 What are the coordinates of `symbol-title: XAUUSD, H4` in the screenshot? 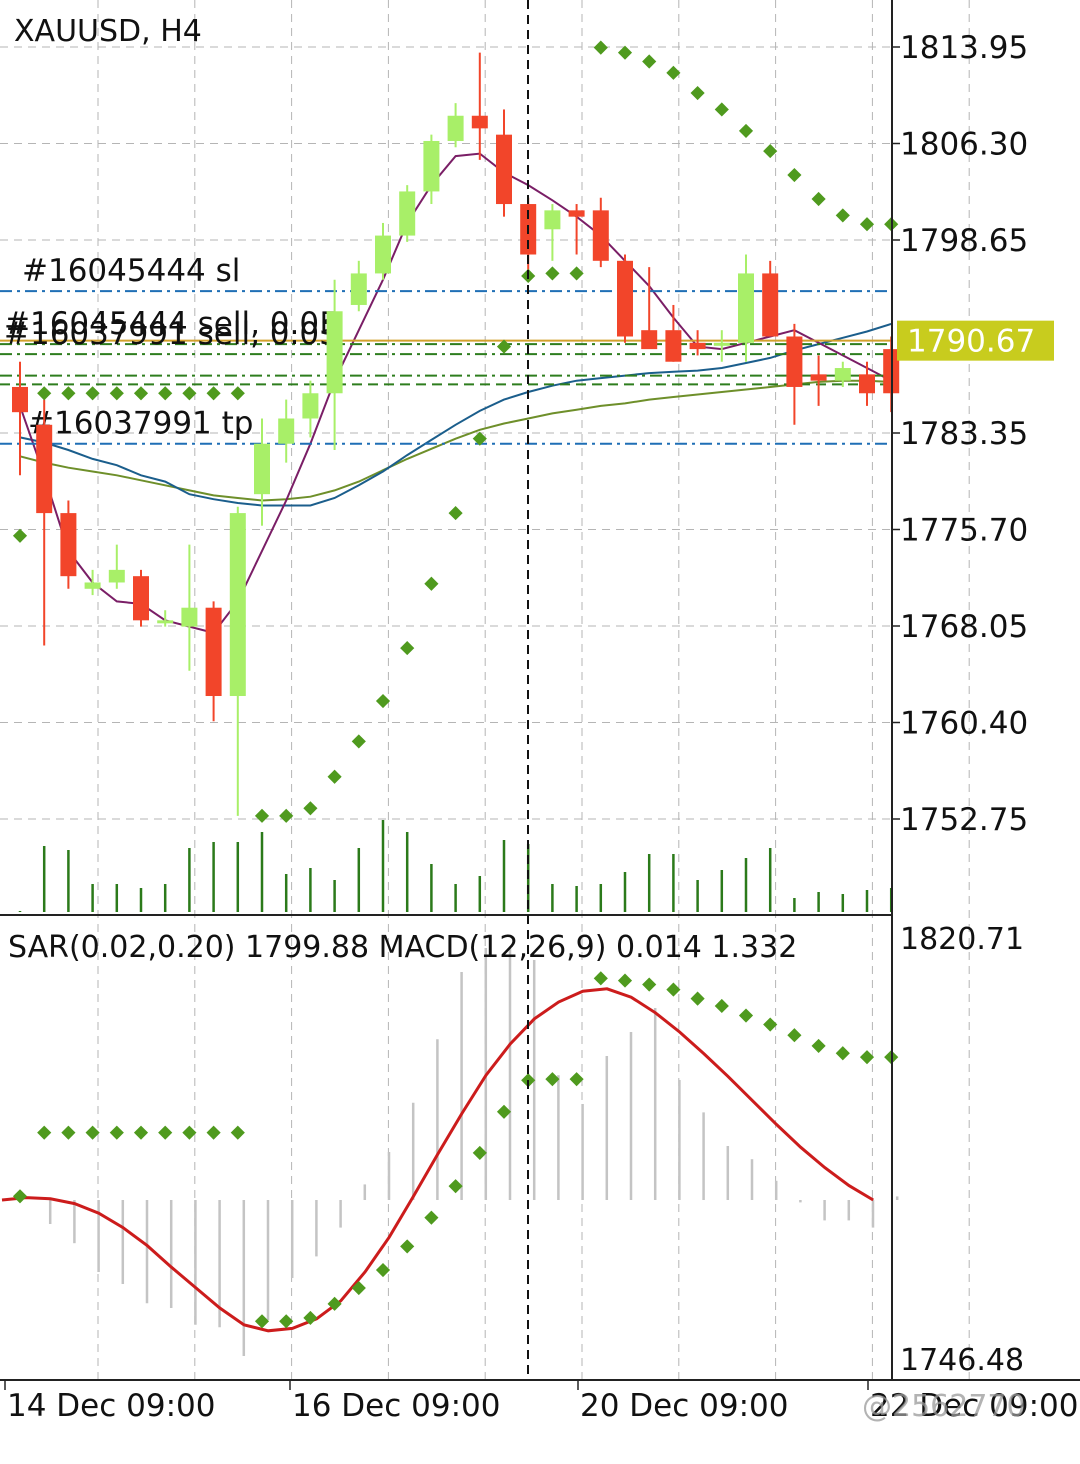 It's located at (108, 31).